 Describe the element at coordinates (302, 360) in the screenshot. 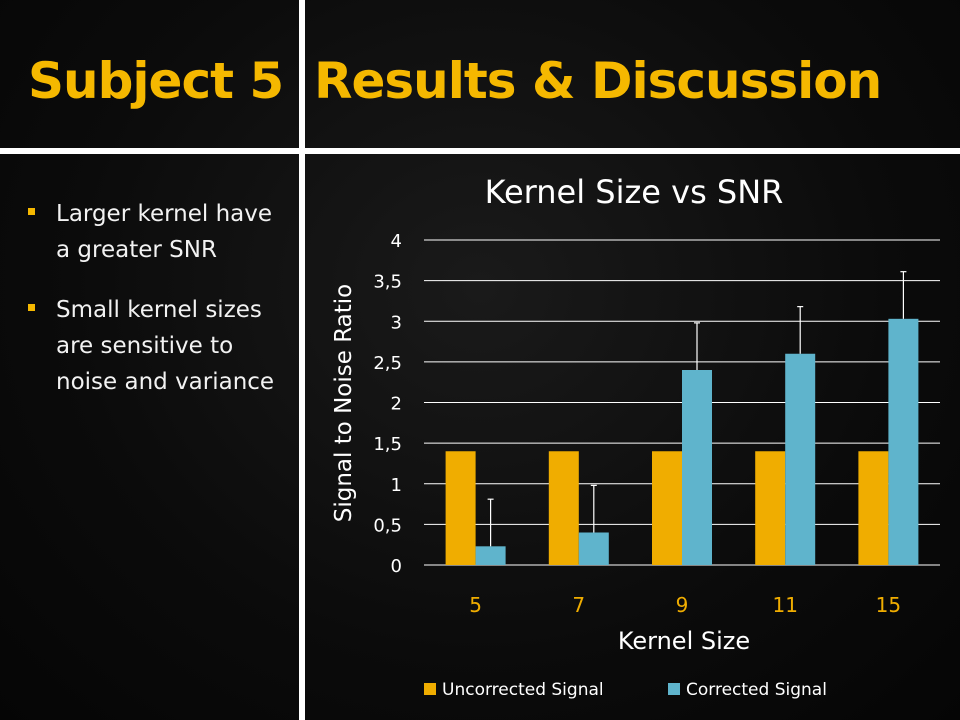

I see `vertical-divider` at that location.